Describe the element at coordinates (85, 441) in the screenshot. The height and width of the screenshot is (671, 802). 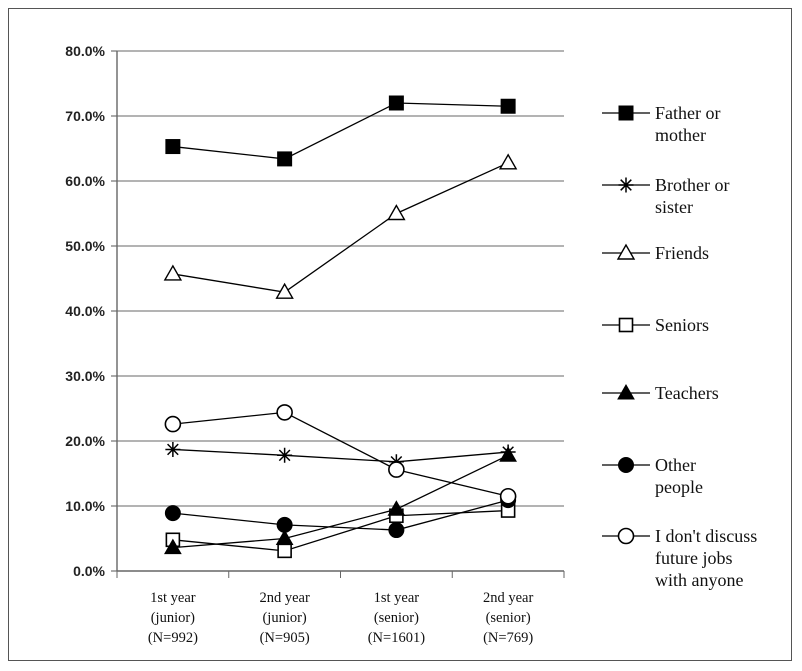
I see `y-tick-label: 20.0%` at that location.